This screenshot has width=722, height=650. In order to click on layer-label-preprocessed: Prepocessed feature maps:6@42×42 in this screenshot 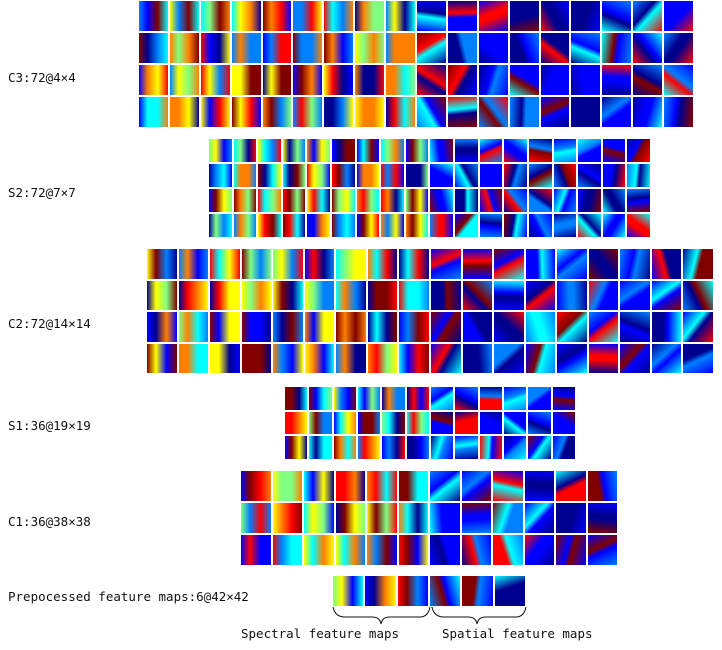, I will do `click(128, 596)`.